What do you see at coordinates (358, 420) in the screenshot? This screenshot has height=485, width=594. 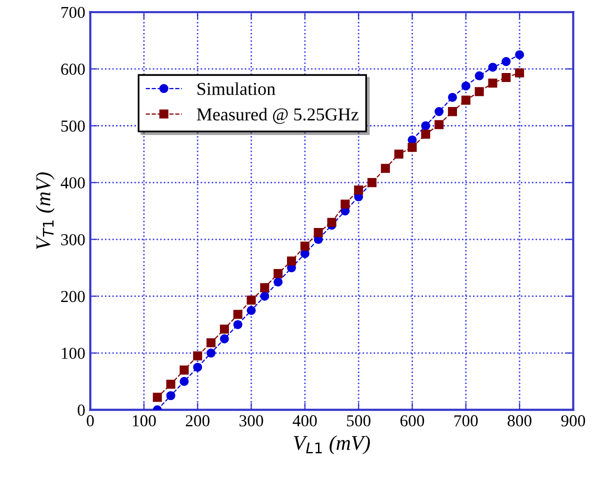 I see `x-tick-label: 500` at bounding box center [358, 420].